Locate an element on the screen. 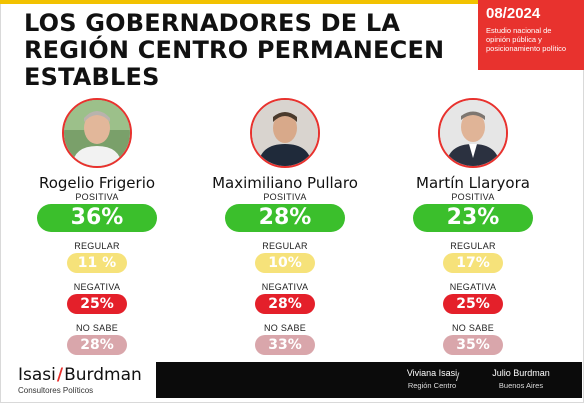 Image resolution: width=584 pixels, height=403 pixels. top-accent-line is located at coordinates (292, 2).